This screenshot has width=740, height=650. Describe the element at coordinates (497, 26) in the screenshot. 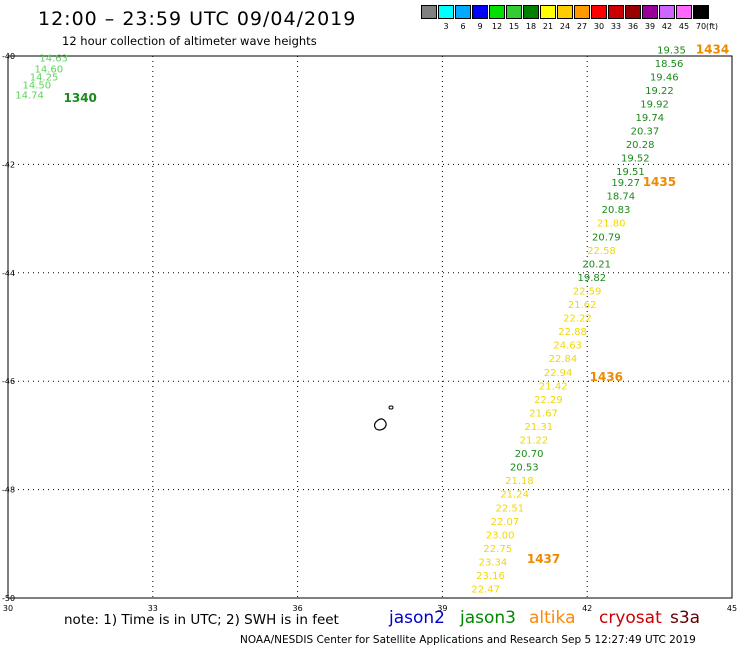

I see `scale-label: 12` at that location.